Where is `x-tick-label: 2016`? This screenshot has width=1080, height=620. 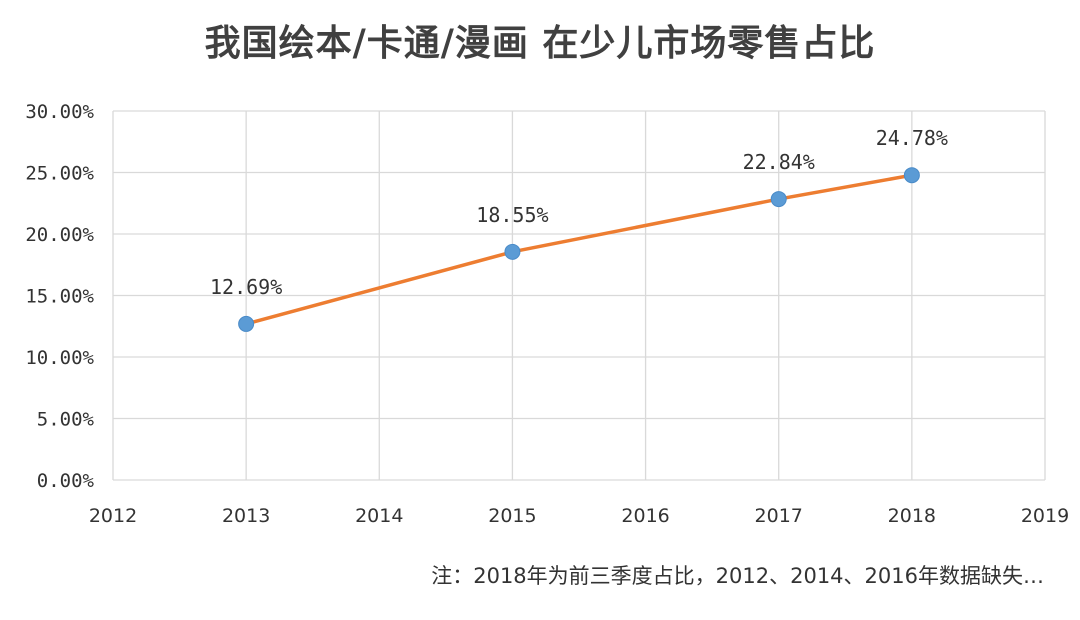 x-tick-label: 2016 is located at coordinates (645, 516).